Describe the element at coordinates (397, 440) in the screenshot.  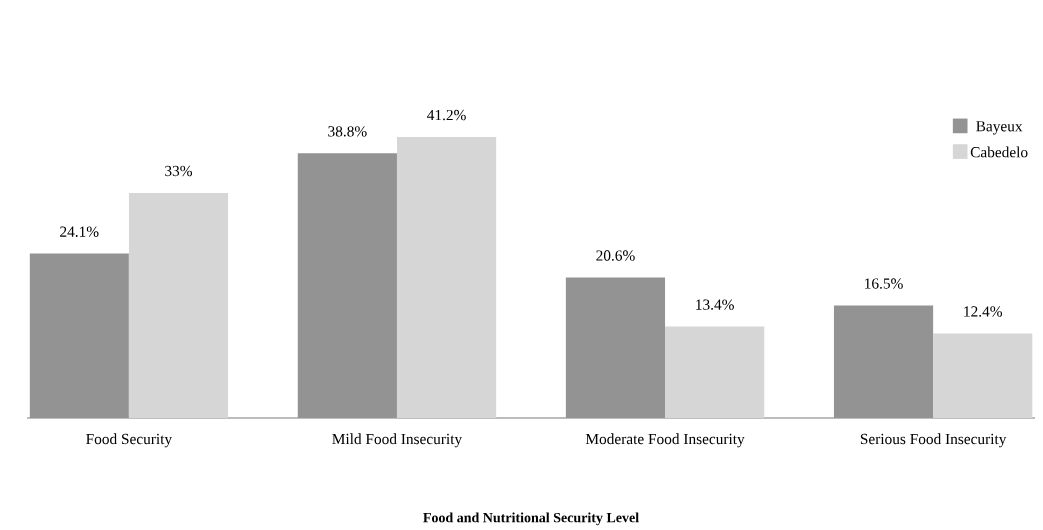
I see `x-tick-label: Mild Food Insecurity` at that location.